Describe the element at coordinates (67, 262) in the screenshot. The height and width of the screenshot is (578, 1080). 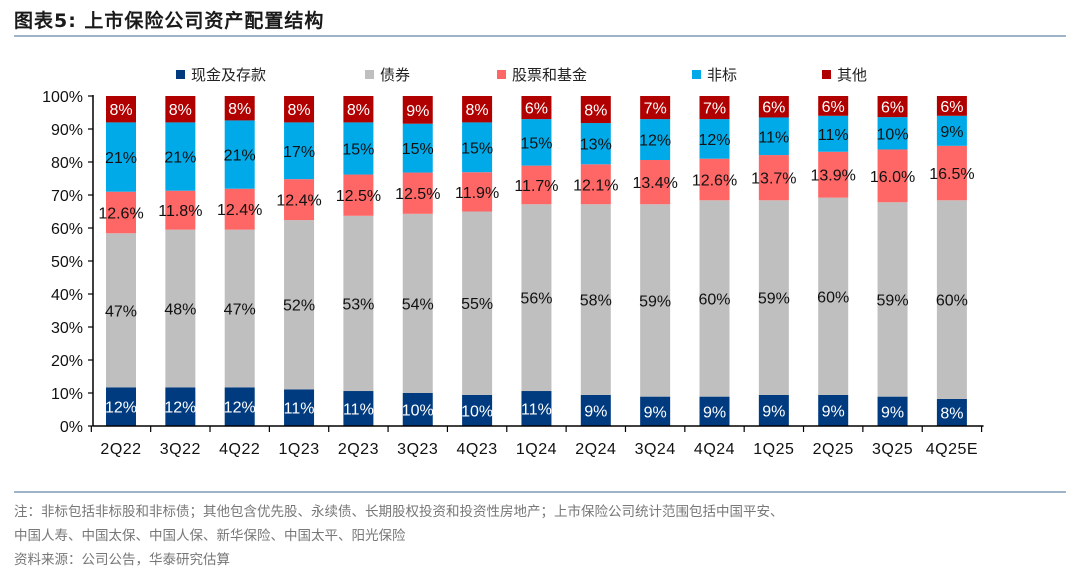
I see `y-tick-label: 50%` at that location.